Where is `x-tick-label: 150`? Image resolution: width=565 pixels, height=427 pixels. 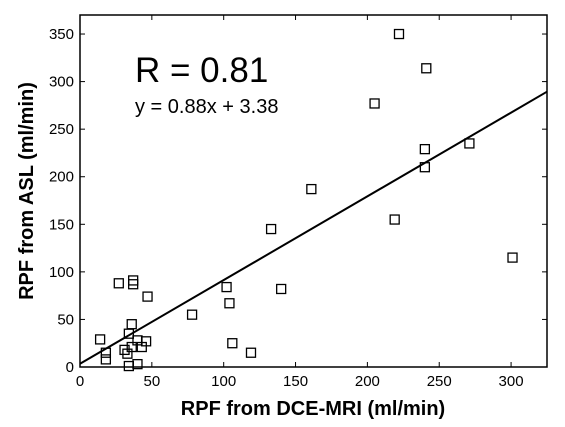
x-tick-label: 150 is located at coordinates (295, 381).